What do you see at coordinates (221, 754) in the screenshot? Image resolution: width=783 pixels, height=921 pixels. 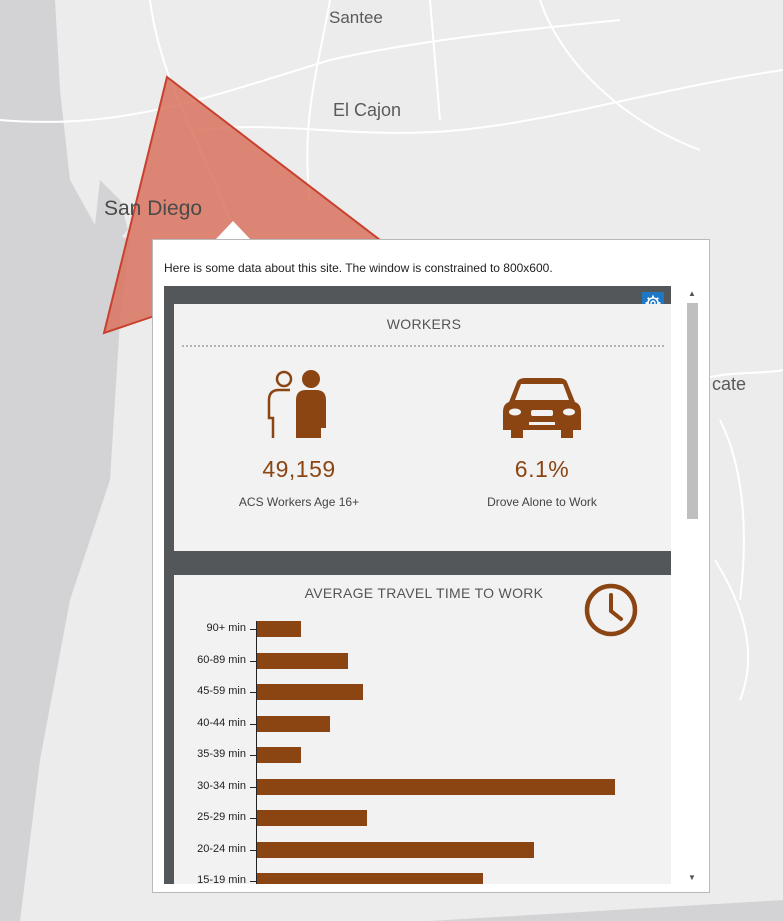 I see `bar-label: 35-39 min` at bounding box center [221, 754].